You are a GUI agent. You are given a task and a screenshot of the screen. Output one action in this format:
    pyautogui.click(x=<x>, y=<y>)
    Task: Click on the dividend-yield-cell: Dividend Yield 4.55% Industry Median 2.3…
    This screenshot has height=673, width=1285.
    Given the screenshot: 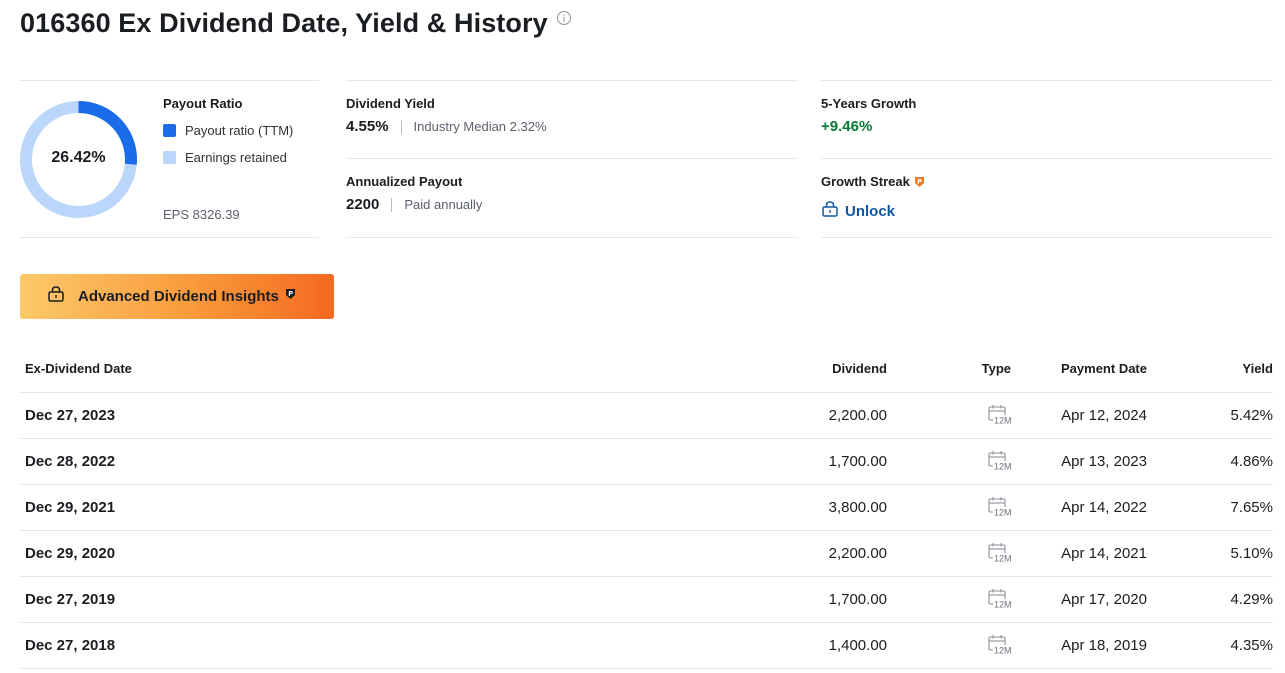 What is the action you would take?
    pyautogui.click(x=572, y=120)
    